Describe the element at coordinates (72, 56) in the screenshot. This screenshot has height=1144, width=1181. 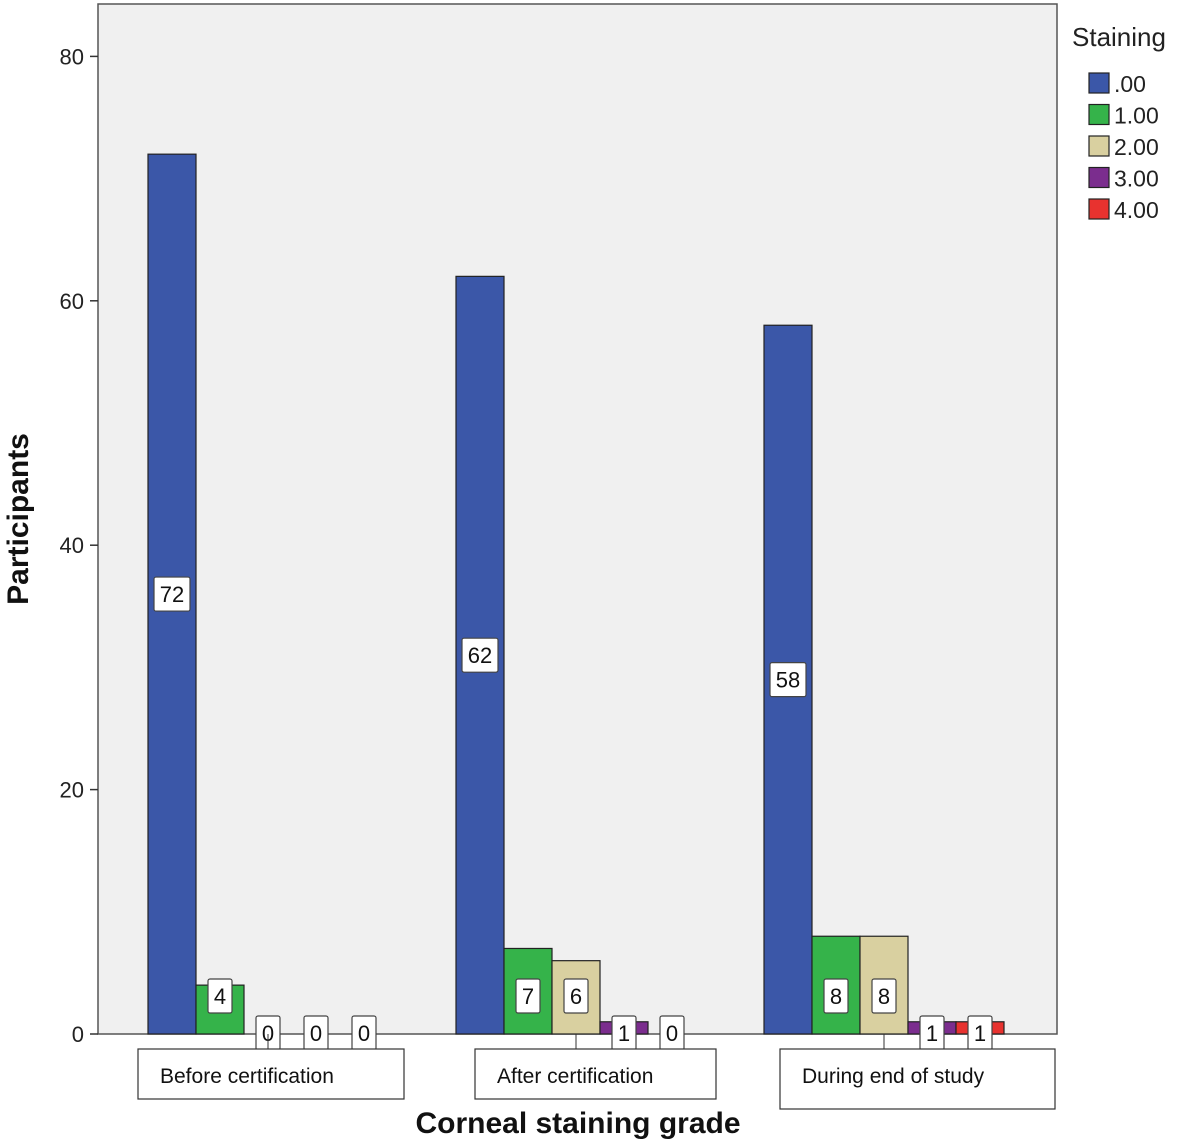
I see `y-tick-label: 80` at that location.